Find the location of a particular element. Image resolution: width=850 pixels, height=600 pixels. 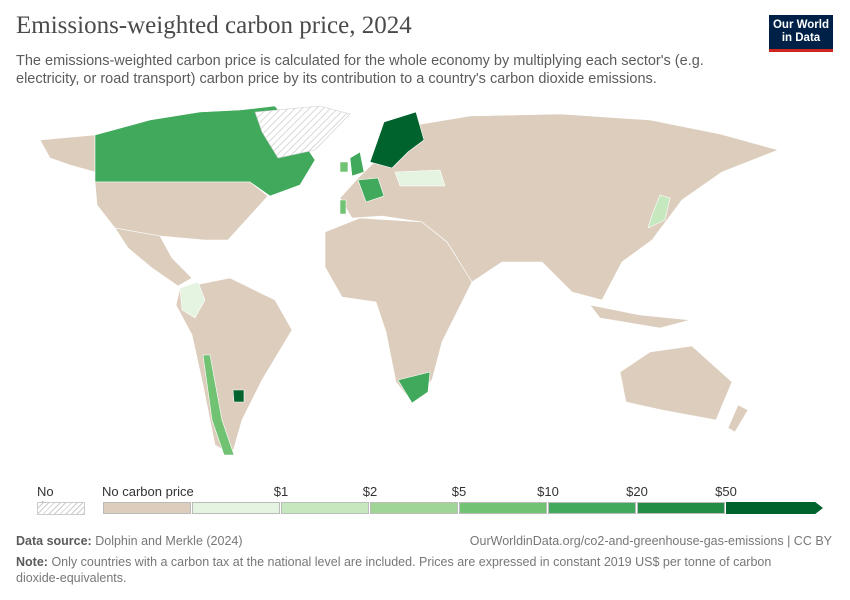

owid-logo: Our World in Data is located at coordinates (801, 33).